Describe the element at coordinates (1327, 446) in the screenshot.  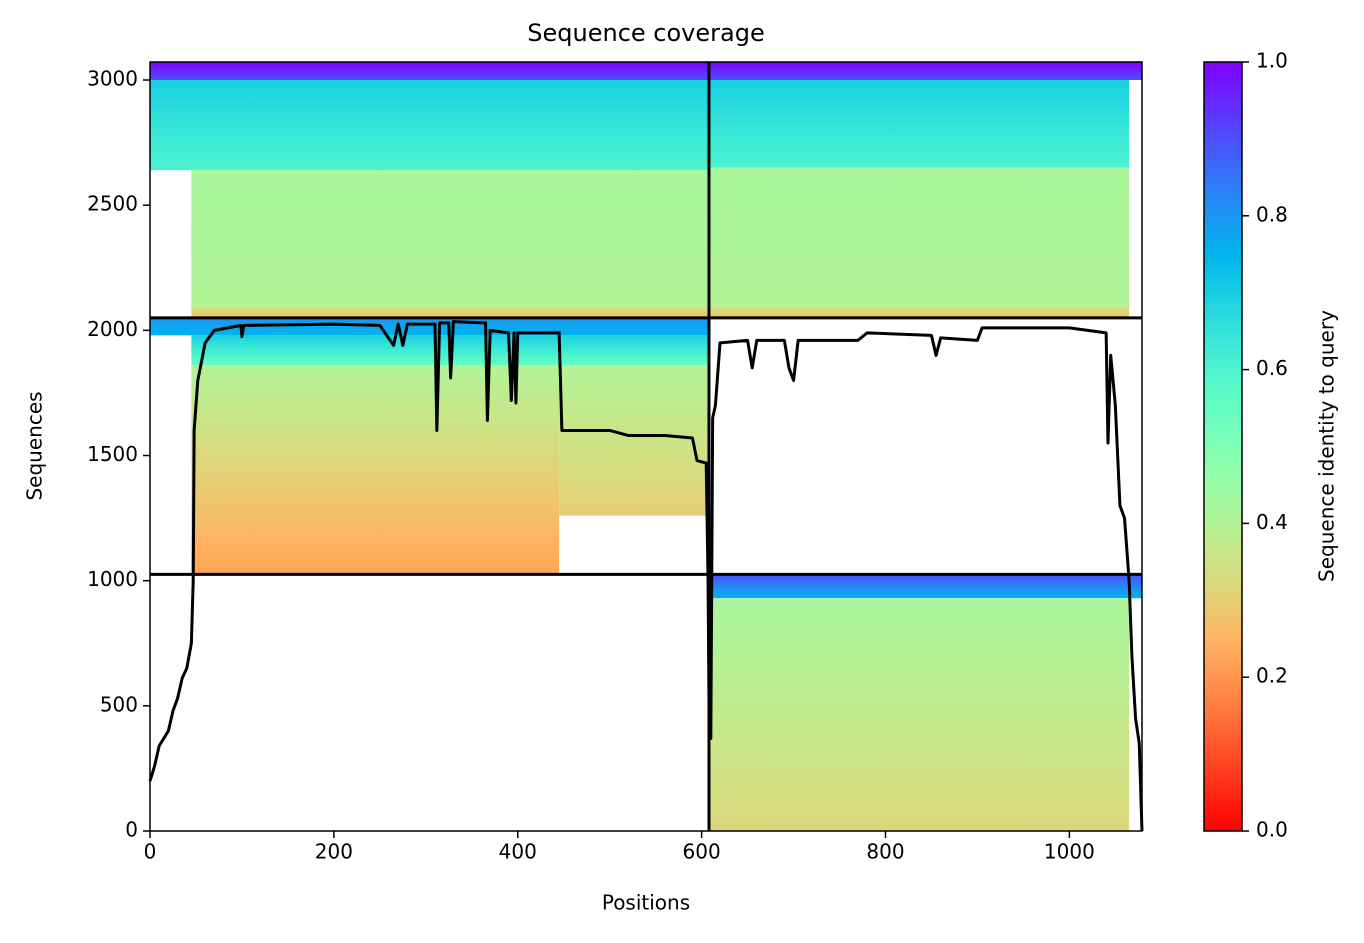
I see `colorbar-label: Sequence identity to query` at that location.